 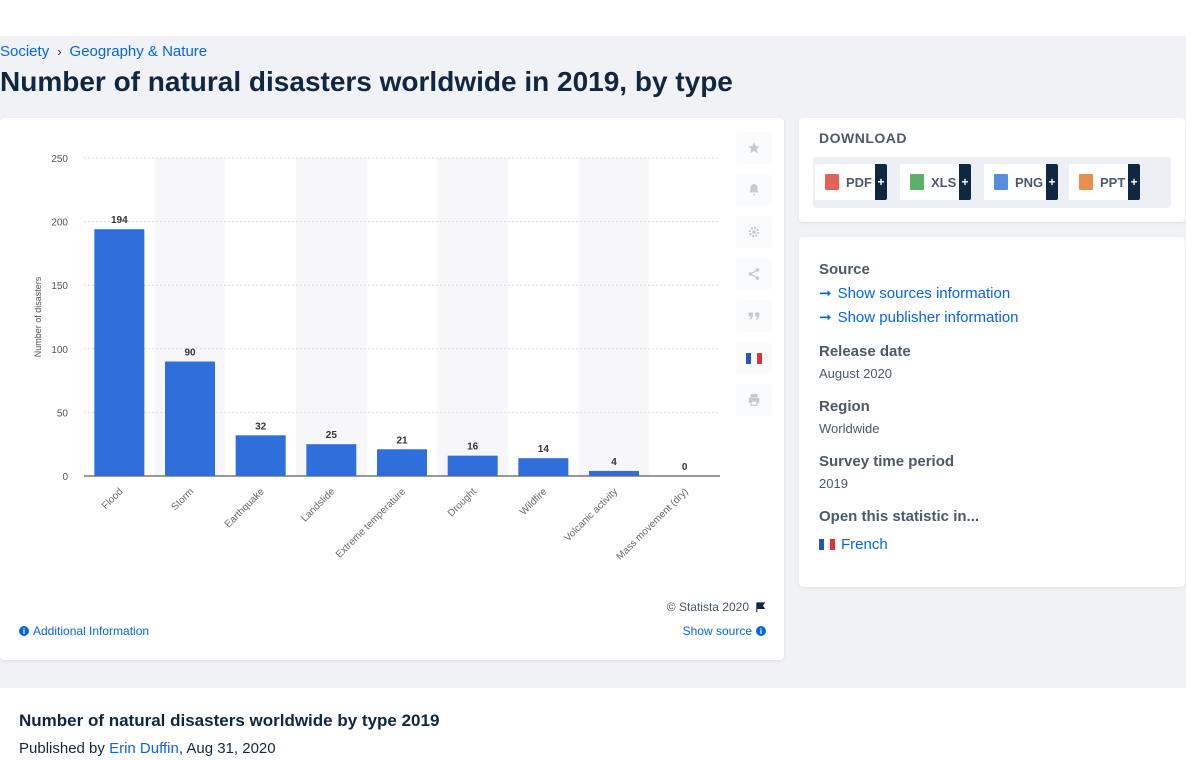 What do you see at coordinates (754, 316) in the screenshot?
I see `quote-icon` at bounding box center [754, 316].